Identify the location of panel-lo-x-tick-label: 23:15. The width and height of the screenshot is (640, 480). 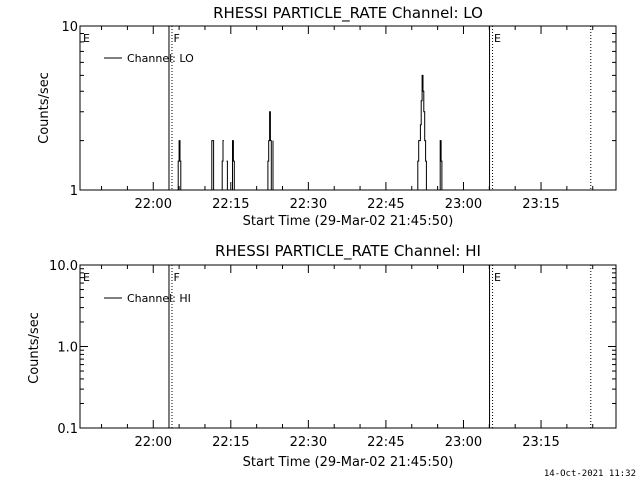
(540, 204).